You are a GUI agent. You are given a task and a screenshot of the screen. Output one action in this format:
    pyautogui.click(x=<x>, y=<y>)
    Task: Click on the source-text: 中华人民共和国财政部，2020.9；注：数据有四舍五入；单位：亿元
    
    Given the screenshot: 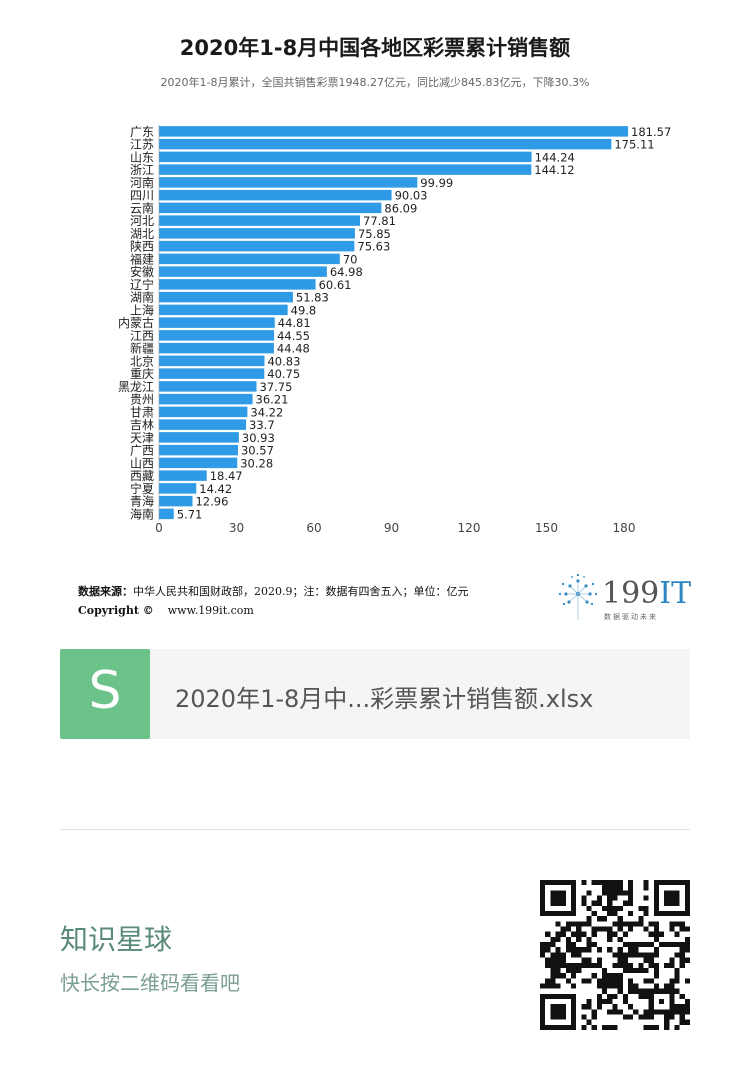 What is the action you would take?
    pyautogui.click(x=301, y=591)
    